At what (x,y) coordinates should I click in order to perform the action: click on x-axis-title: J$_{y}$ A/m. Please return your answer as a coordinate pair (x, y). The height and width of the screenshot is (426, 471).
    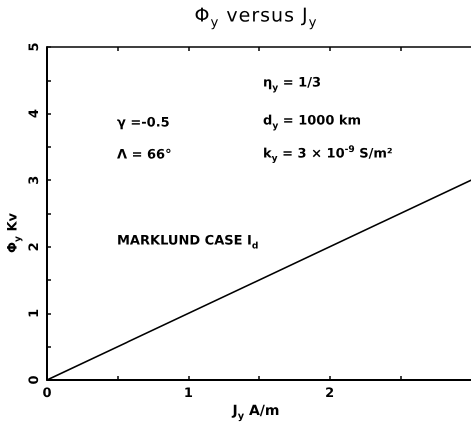
    Looking at the image, I should click on (256, 412).